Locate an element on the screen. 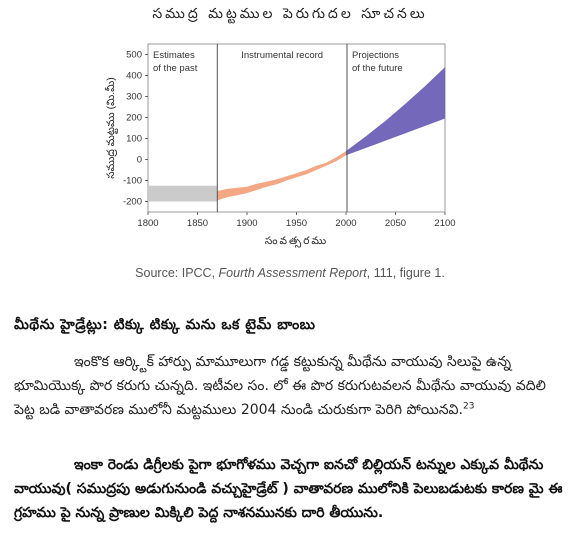 The image size is (580, 555). source-report-title: Fourth Assessment Report is located at coordinates (292, 273).